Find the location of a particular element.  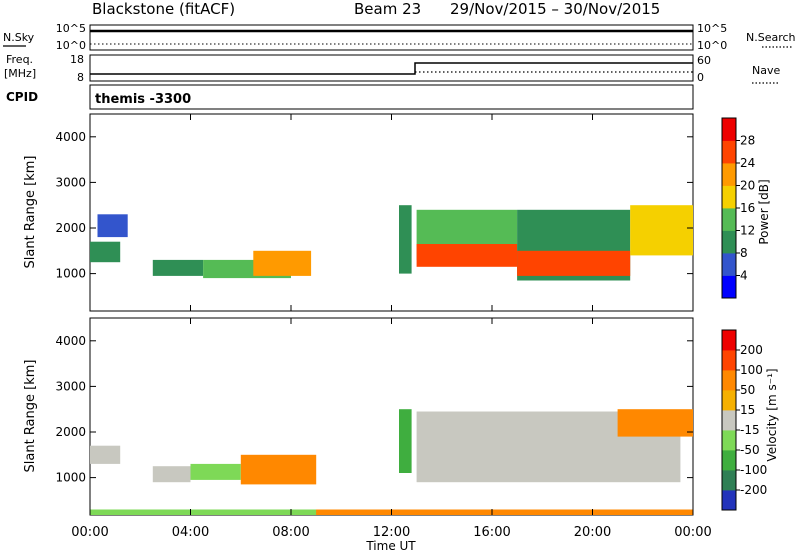

nsearch-tick-bottom: 10^0 is located at coordinates (712, 45).